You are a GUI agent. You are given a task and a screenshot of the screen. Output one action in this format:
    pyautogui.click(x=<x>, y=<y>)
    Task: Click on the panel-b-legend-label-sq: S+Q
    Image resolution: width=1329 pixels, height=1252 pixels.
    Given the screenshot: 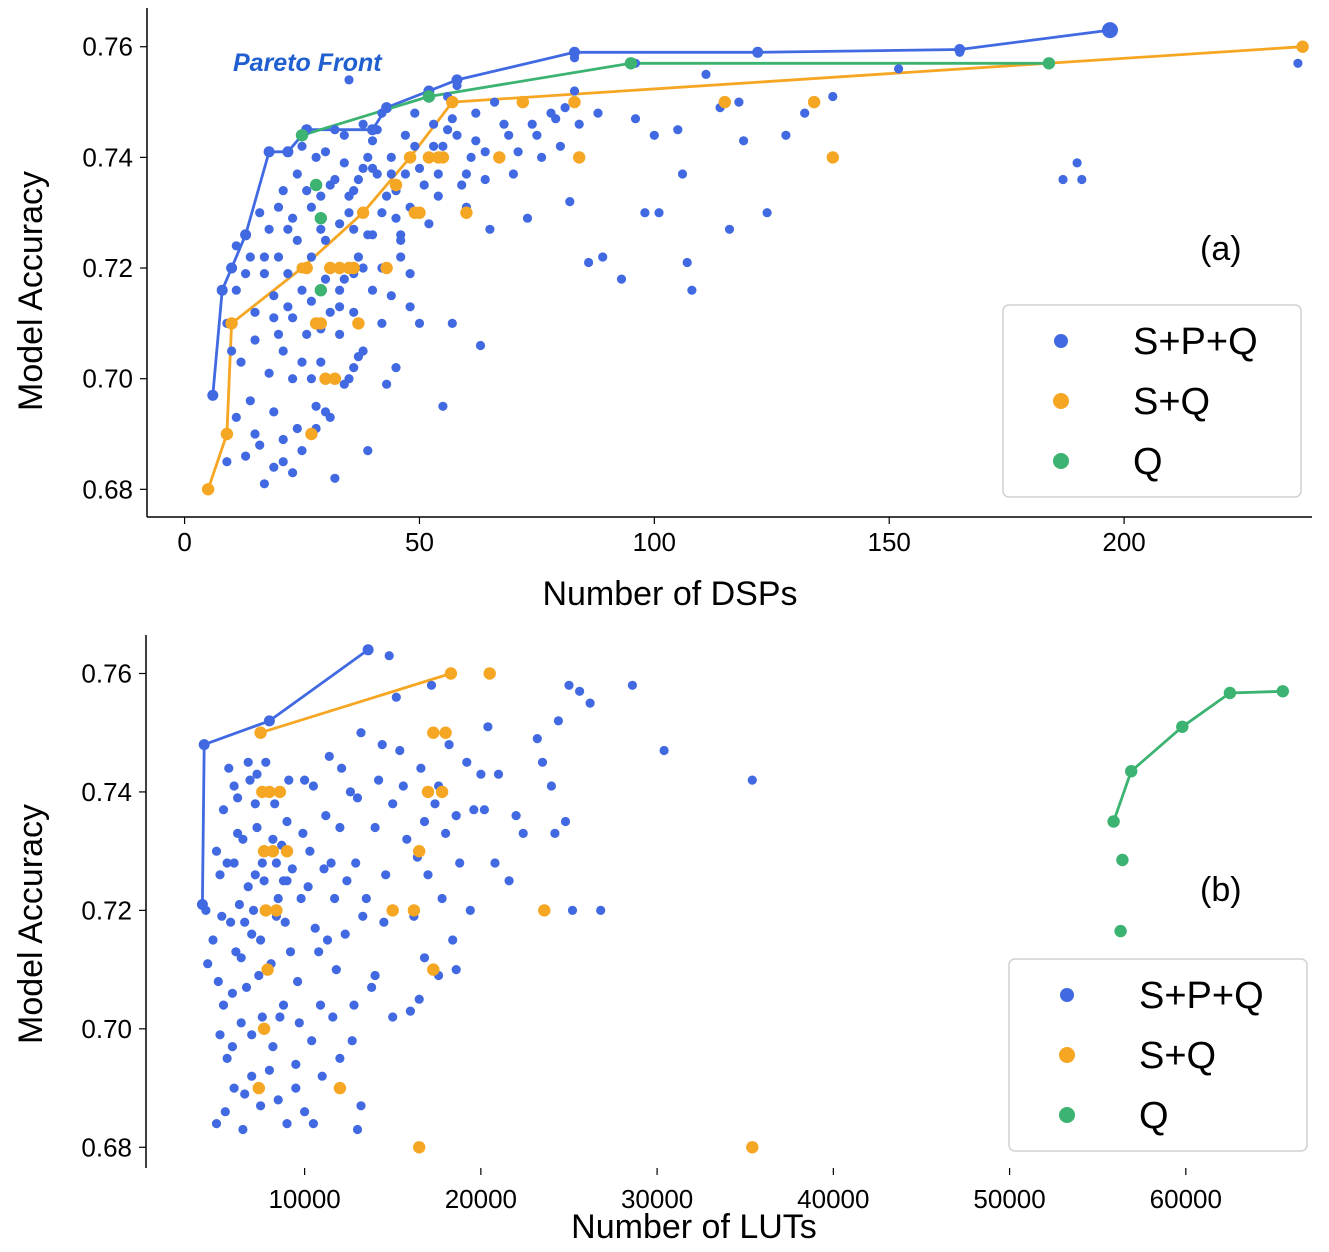 What is the action you would take?
    pyautogui.click(x=1177, y=1056)
    